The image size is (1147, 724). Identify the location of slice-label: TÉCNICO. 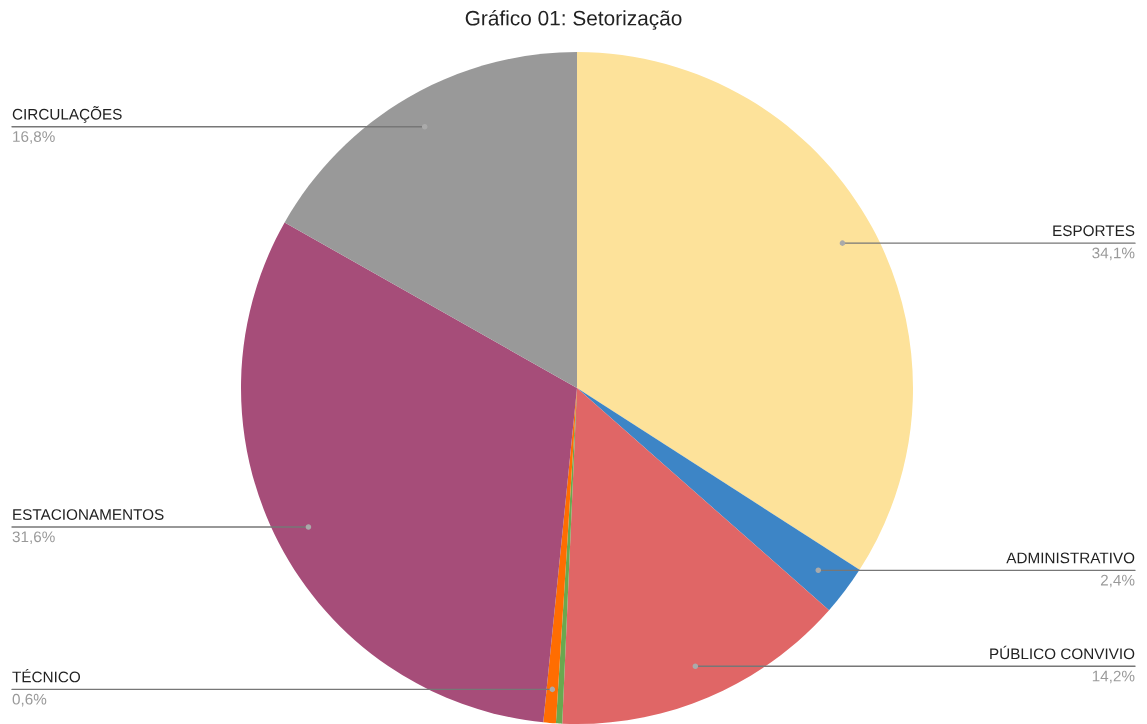
(46, 675).